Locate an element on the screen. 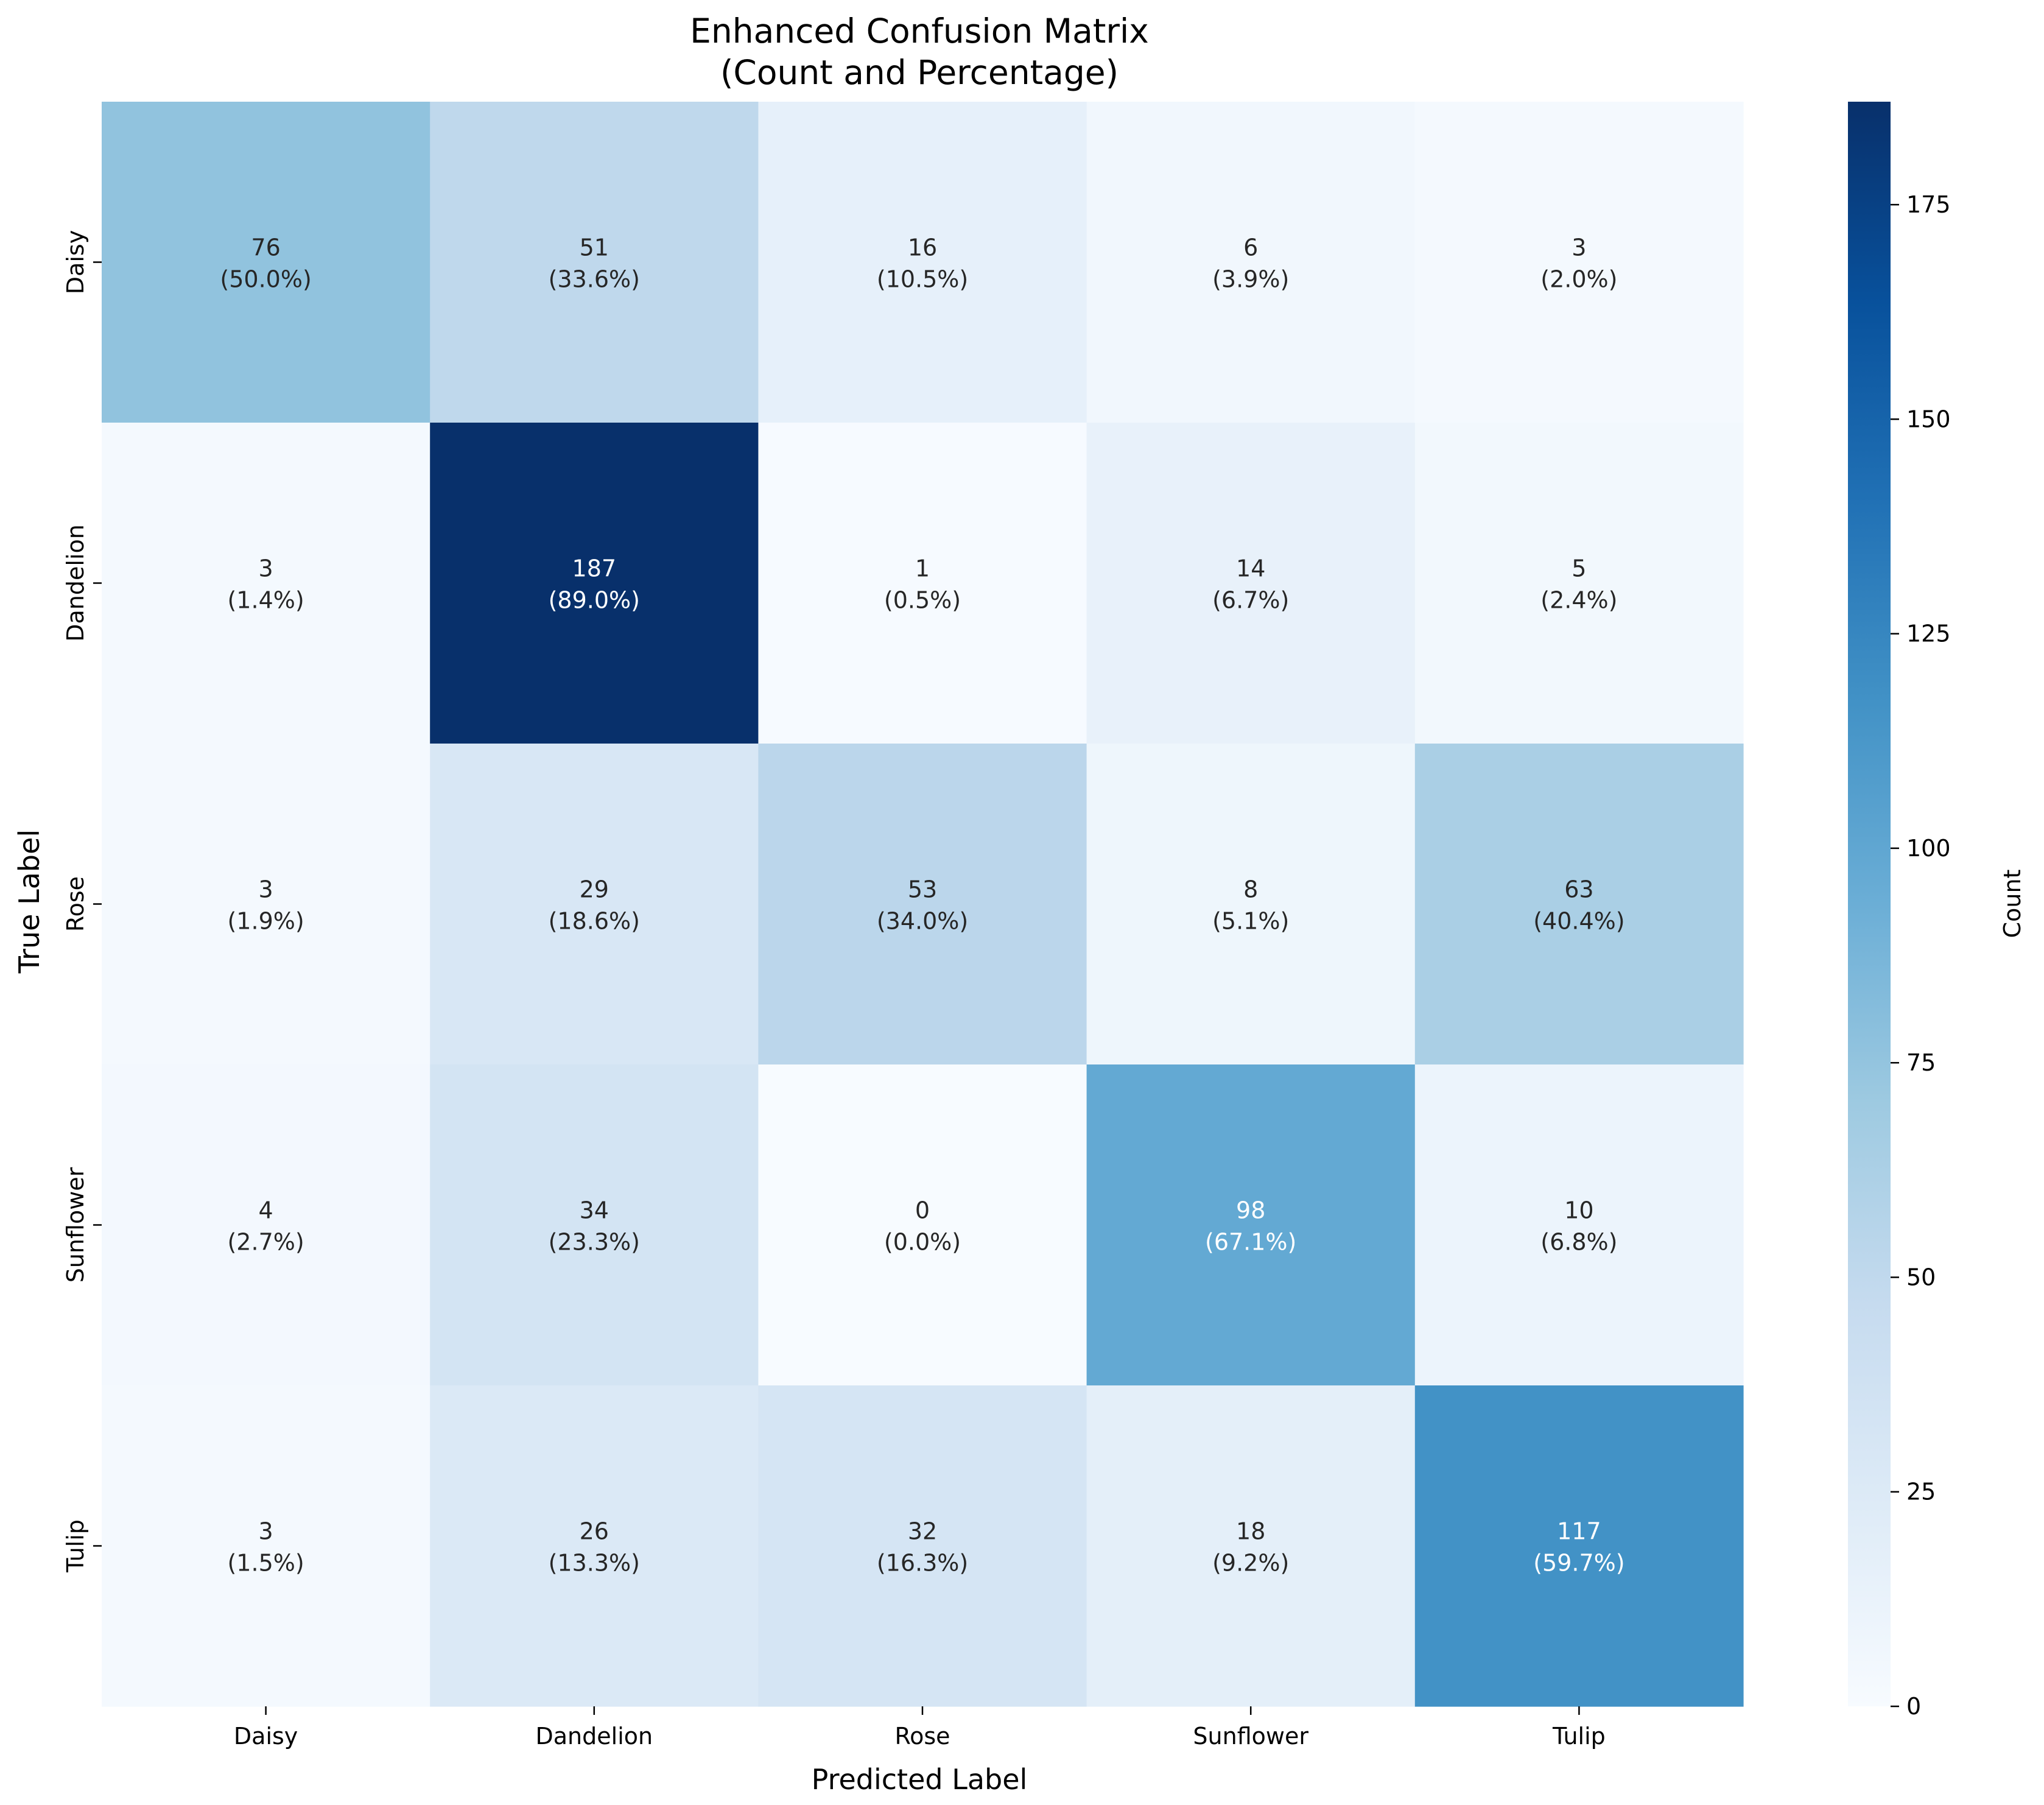  cell-count-label: 10 is located at coordinates (1578, 1210).